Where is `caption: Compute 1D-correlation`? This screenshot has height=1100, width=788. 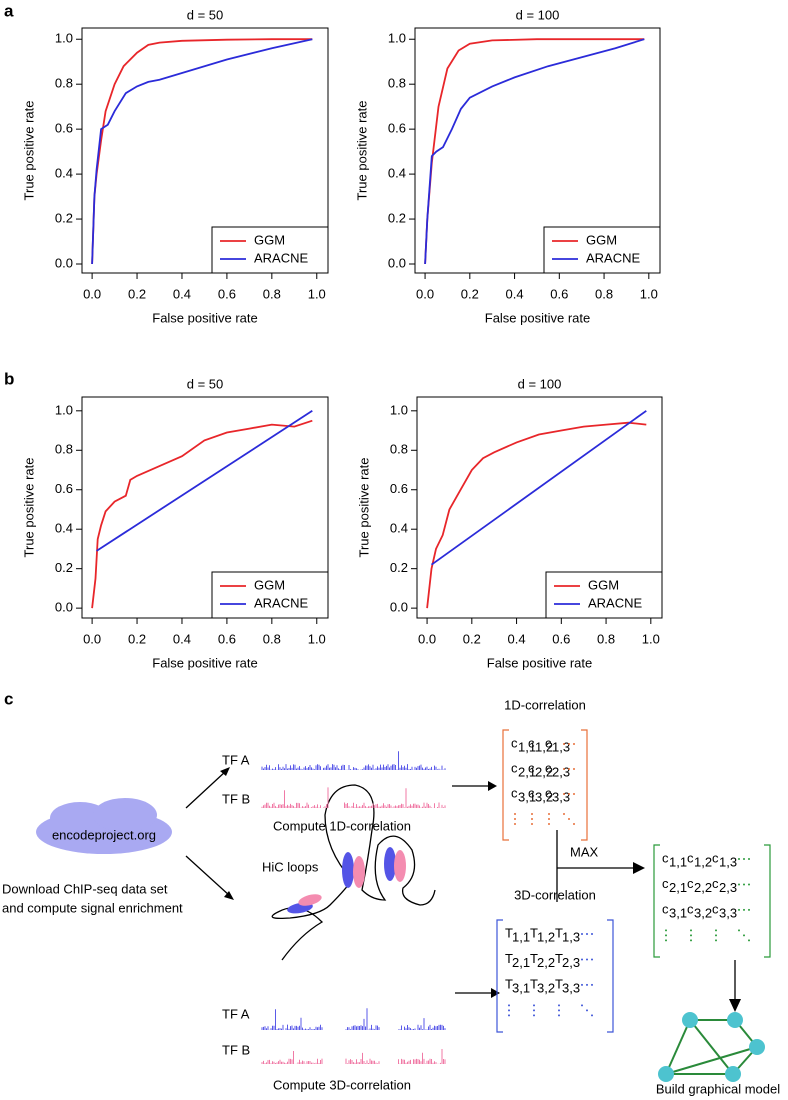
caption: Compute 1D-correlation is located at coordinates (342, 825).